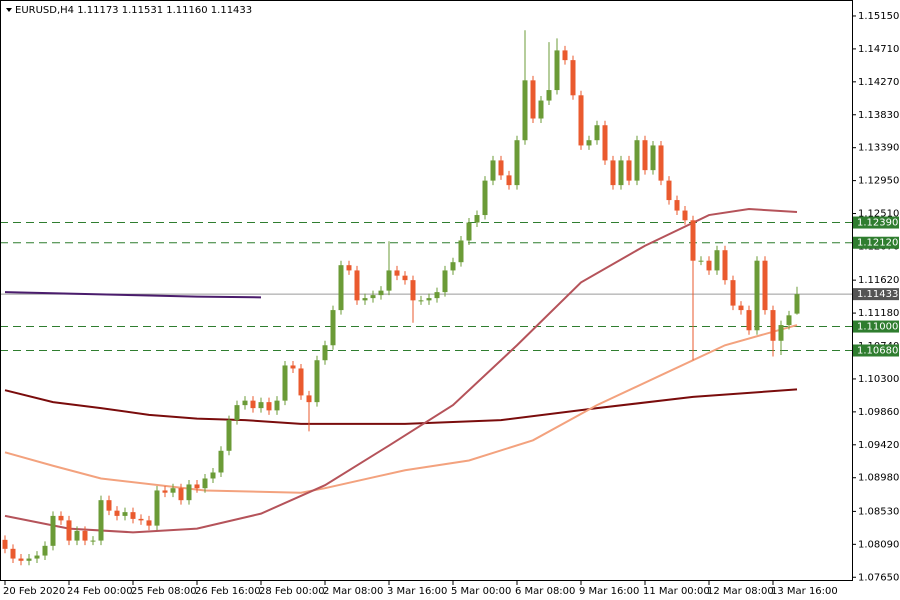 The width and height of the screenshot is (900, 600). What do you see at coordinates (676, 591) in the screenshot?
I see `x-tick-label: 11 Mar 00:00` at bounding box center [676, 591].